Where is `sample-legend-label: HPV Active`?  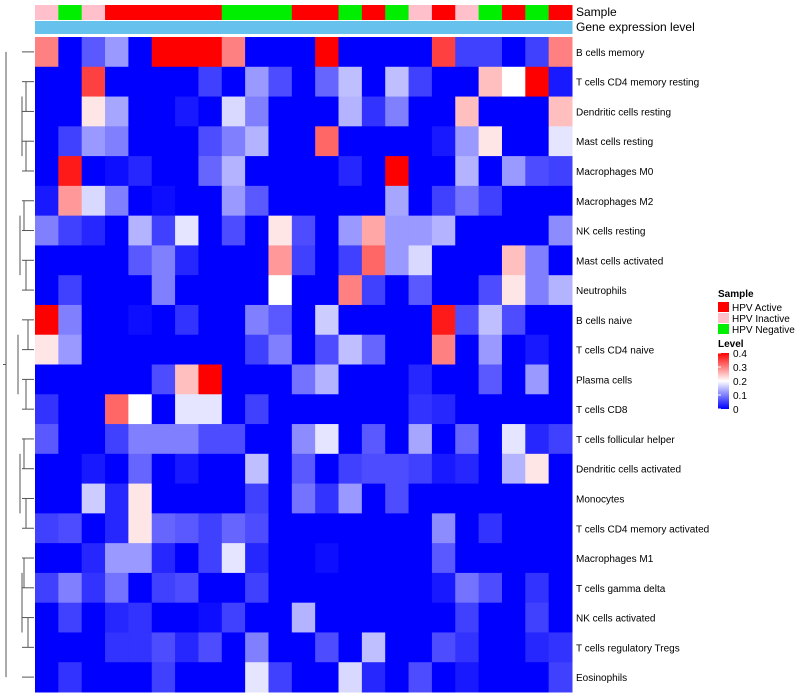 sample-legend-label: HPV Active is located at coordinates (757, 308).